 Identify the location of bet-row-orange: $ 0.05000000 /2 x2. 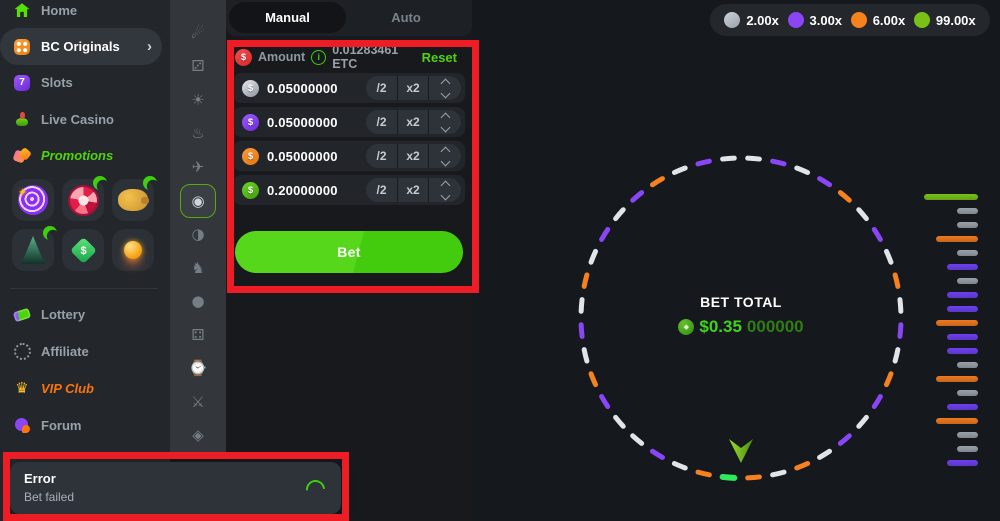
(349, 156).